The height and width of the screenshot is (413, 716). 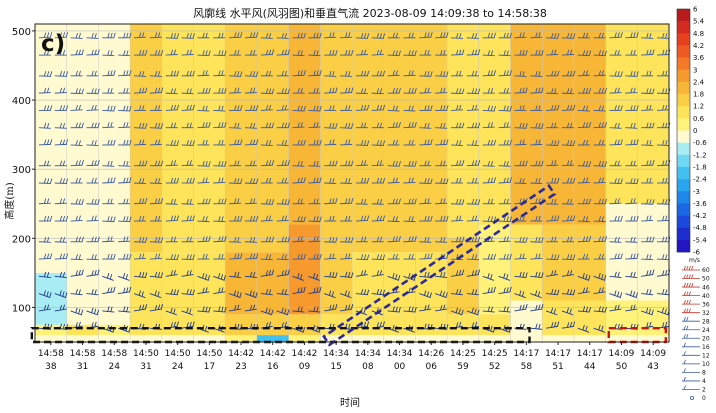 I want to click on colorbar-tick-label: -4.2, so click(x=700, y=216).